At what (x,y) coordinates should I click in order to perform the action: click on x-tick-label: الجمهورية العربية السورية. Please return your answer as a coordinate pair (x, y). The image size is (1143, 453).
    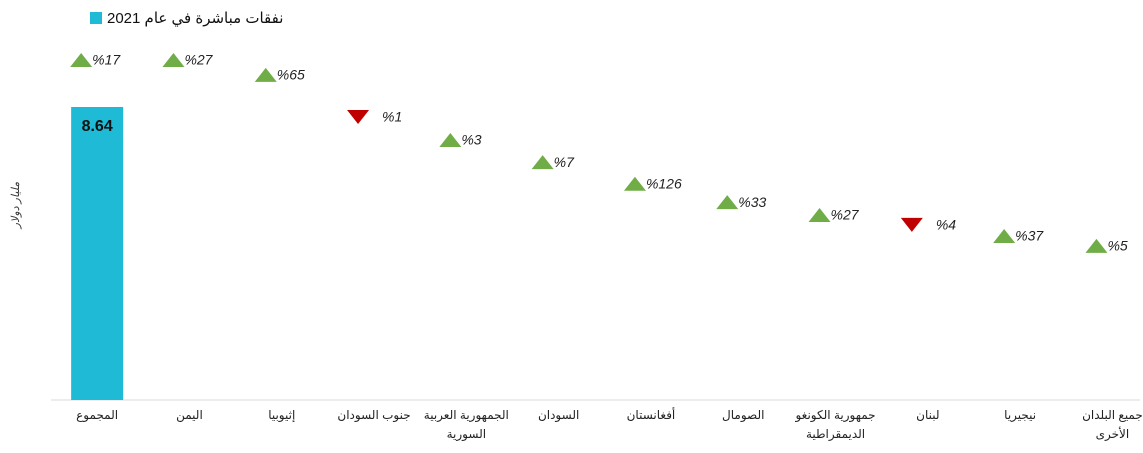
    Looking at the image, I should click on (466, 424).